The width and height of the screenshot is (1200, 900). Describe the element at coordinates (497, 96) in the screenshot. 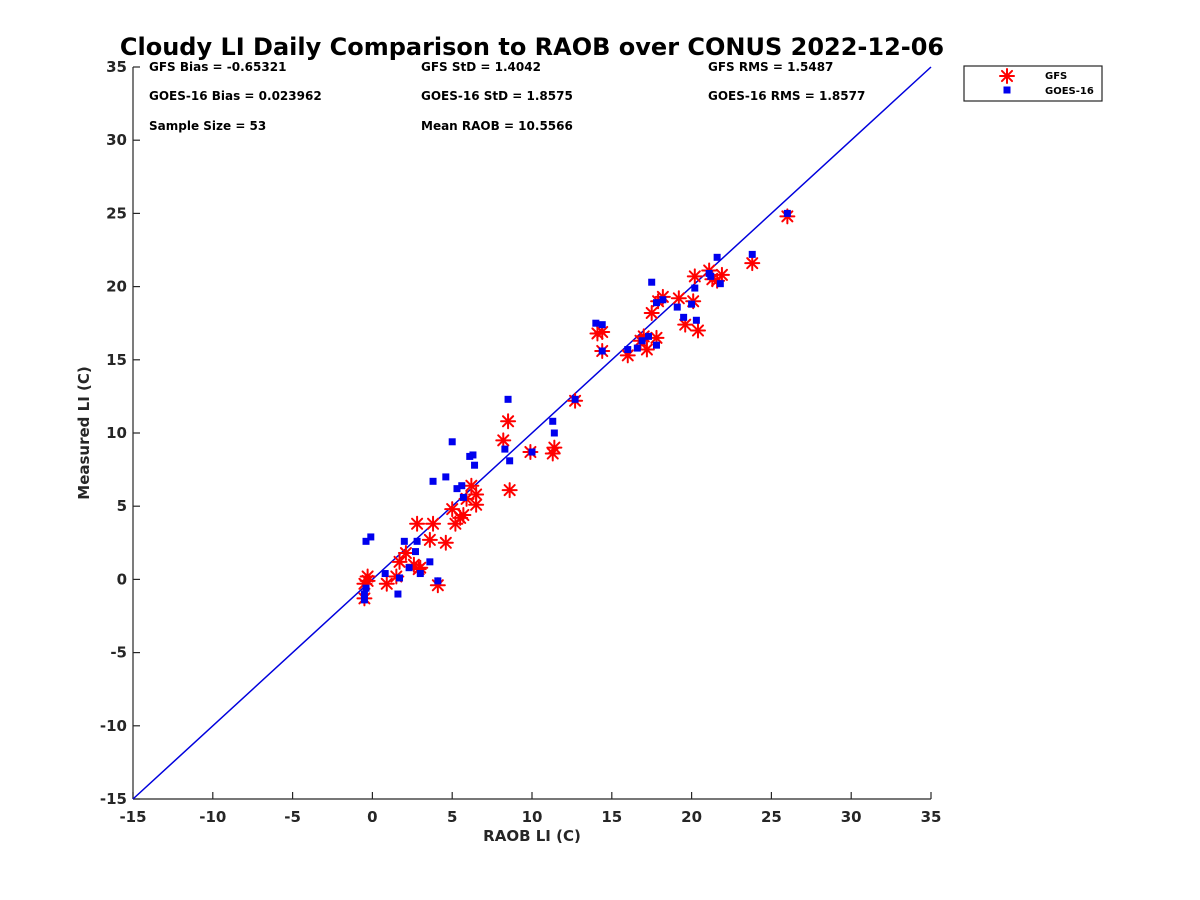

I see `stat-text: GOES-16 StD = 1.8575` at that location.